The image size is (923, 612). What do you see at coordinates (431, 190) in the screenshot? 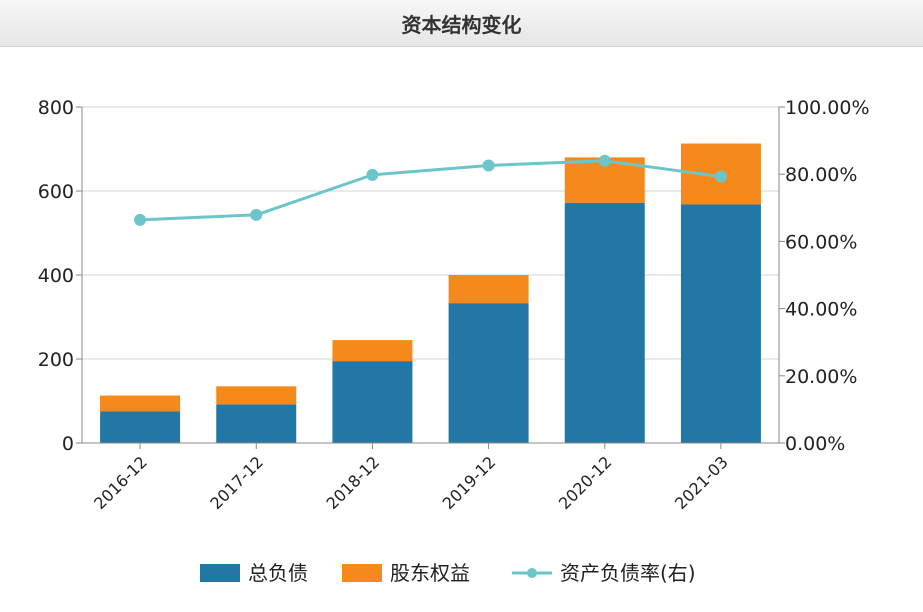
I see `debt-ratio-line` at bounding box center [431, 190].